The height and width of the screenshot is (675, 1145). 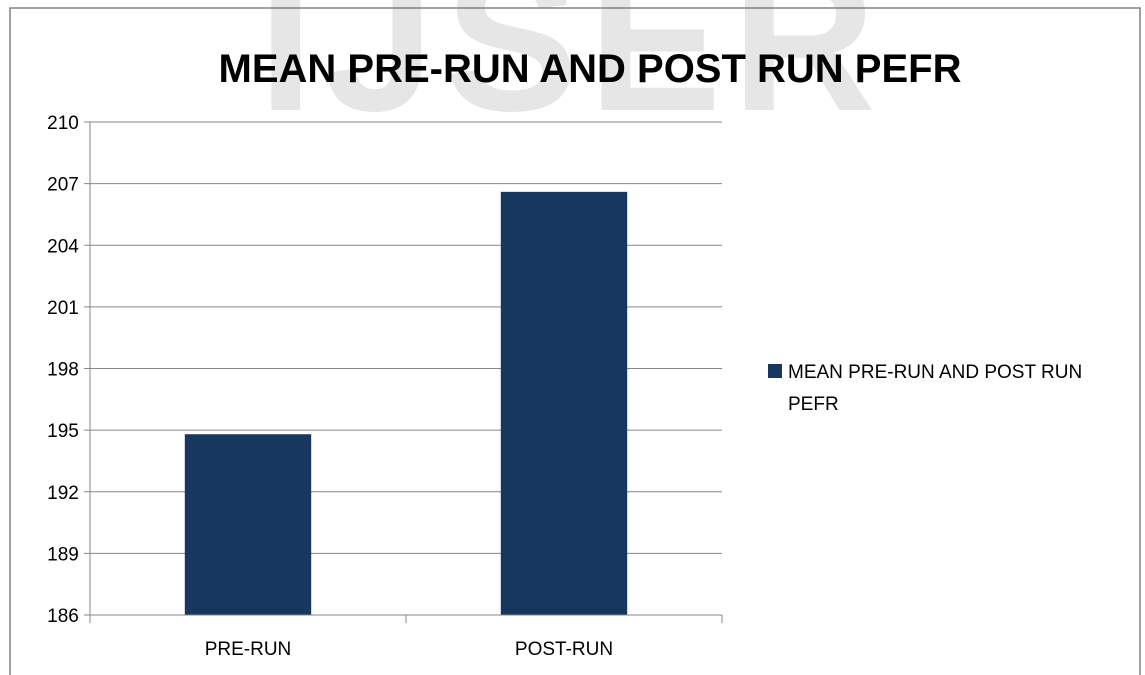 What do you see at coordinates (248, 524) in the screenshot?
I see `bar-pre-run` at bounding box center [248, 524].